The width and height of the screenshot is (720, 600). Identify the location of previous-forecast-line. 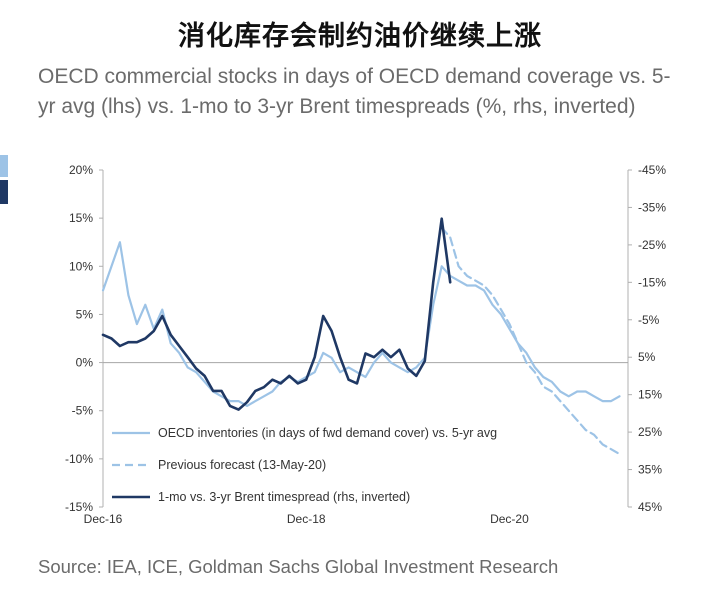
(530, 341).